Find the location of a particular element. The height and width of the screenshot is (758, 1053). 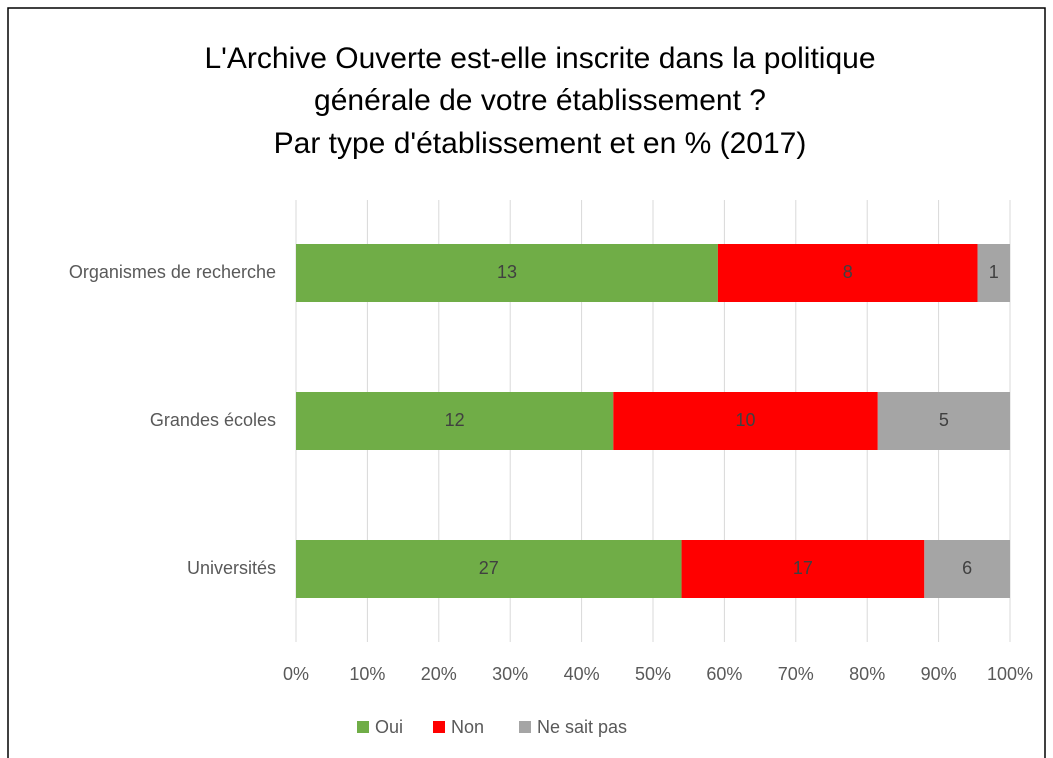

x-tick-label: 10% is located at coordinates (367, 674).